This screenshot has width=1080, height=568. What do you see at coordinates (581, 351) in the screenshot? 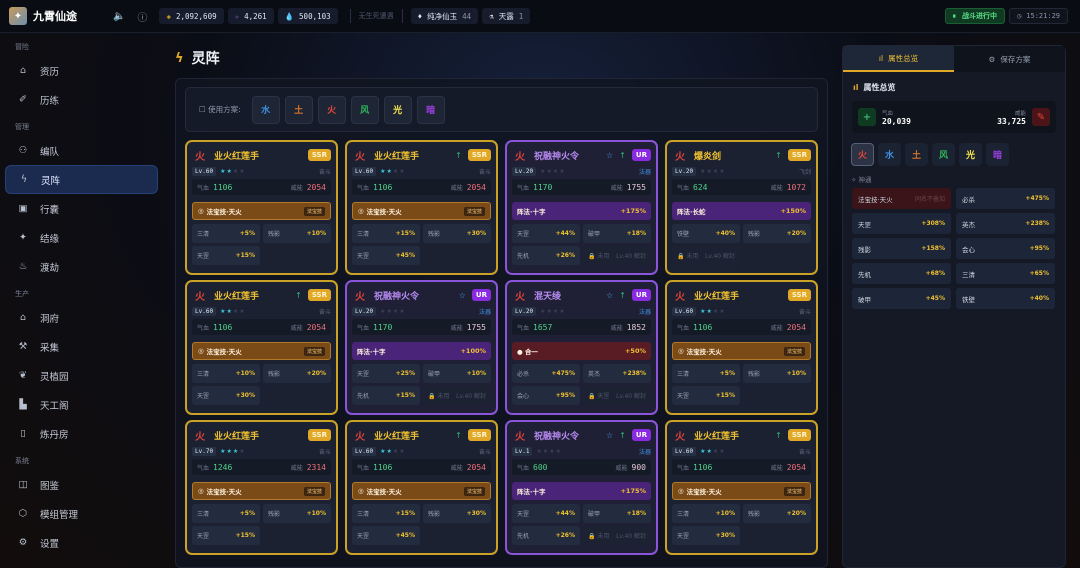
I see `skill-bar: ● 合一 +50%` at bounding box center [581, 351].